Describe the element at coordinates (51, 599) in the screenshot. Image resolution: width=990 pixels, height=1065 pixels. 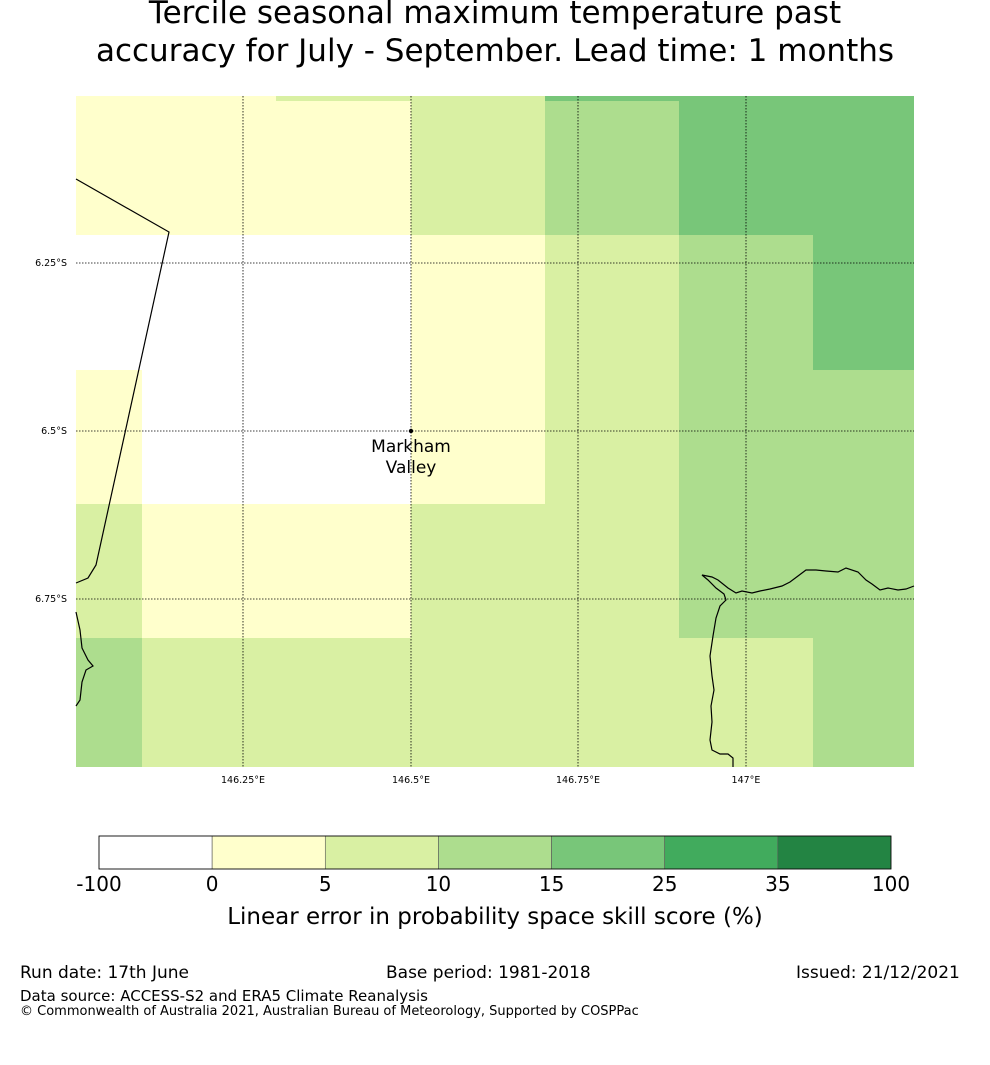
I see `latitude-tick-label: 6.75°S` at that location.